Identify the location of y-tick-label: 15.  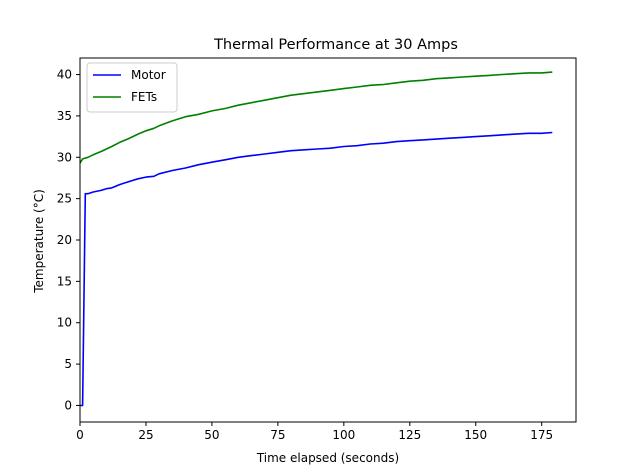
(64, 281).